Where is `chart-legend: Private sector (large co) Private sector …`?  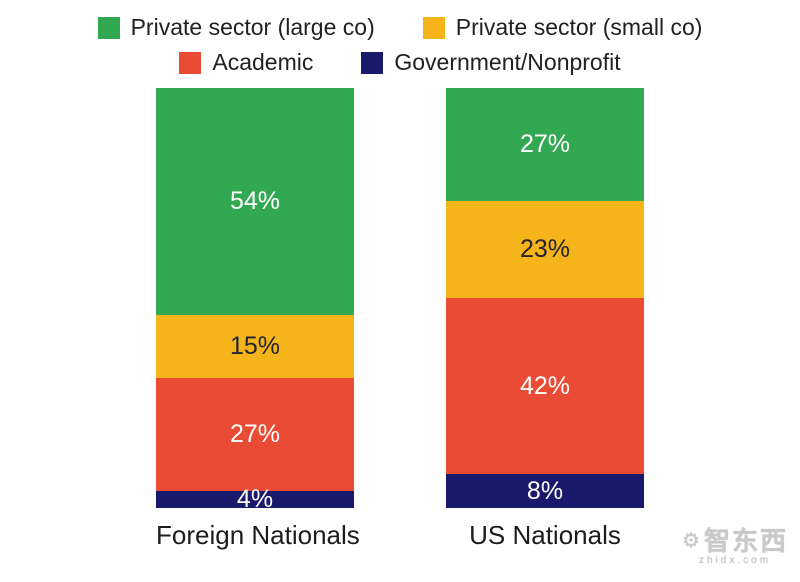 chart-legend: Private sector (large co) Private sector … is located at coordinates (400, 38).